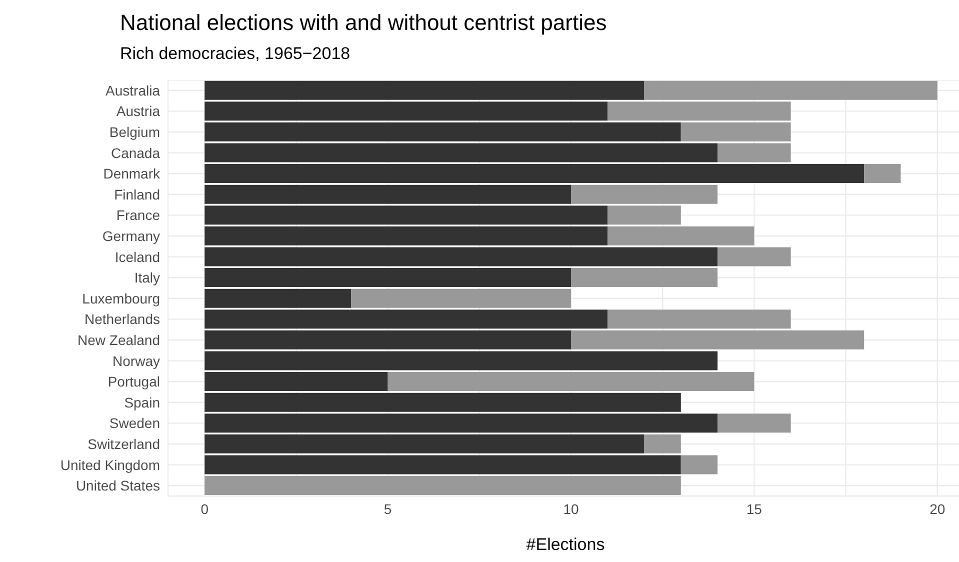 Image resolution: width=959 pixels, height=562 pixels. What do you see at coordinates (138, 215) in the screenshot?
I see `y-tick-label: France` at bounding box center [138, 215].